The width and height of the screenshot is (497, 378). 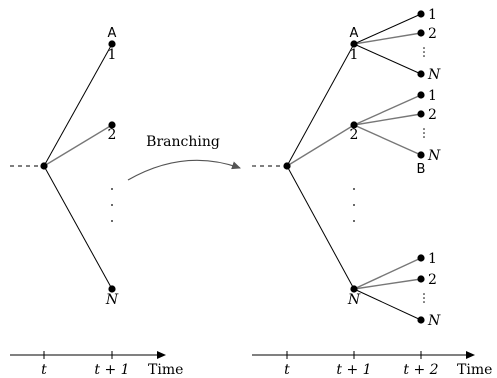 What do you see at coordinates (432, 280) in the screenshot?
I see `grandchild-label-n-2: 2` at bounding box center [432, 280].